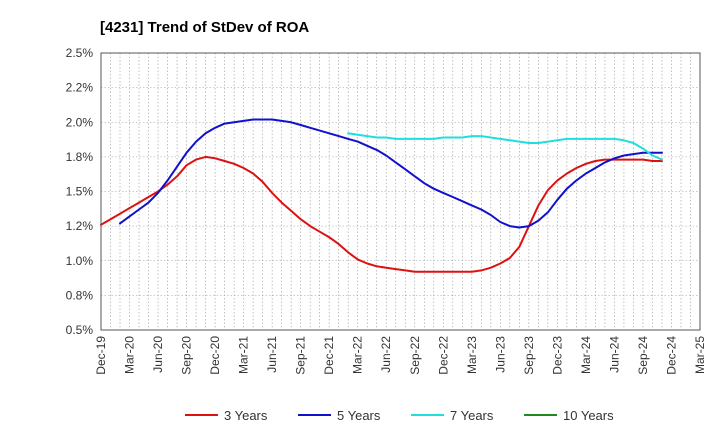  Describe the element at coordinates (80, 88) in the screenshot. I see `y-tick-label: 2.2%` at that location.